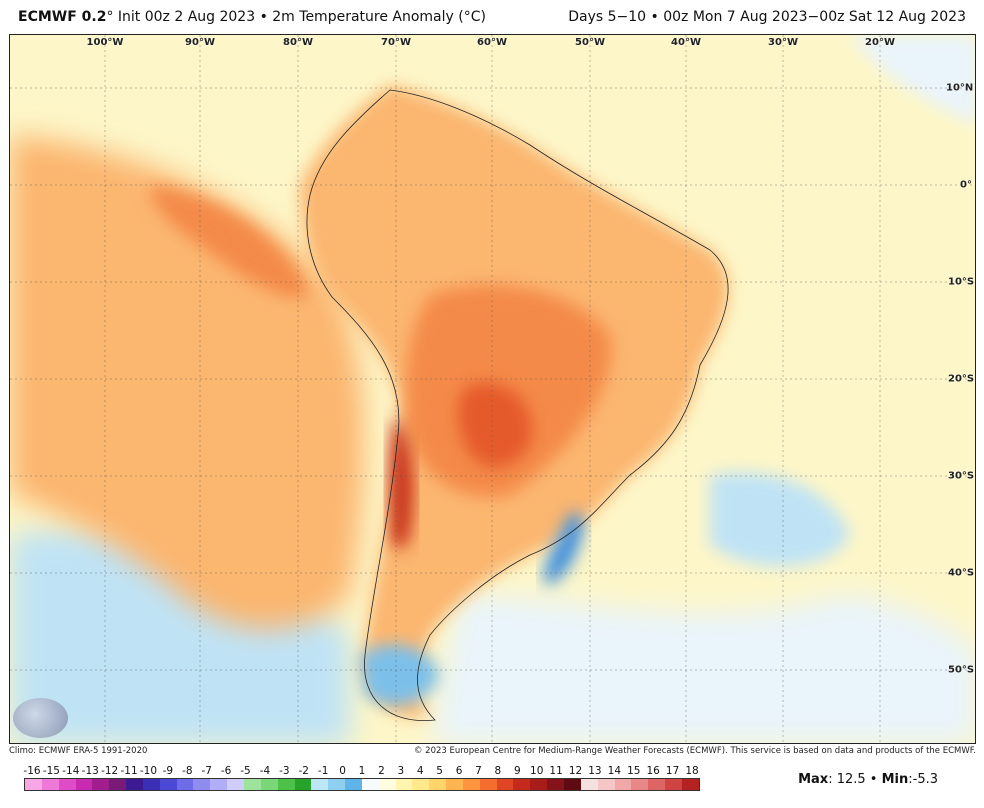  What do you see at coordinates (200, 42) in the screenshot?
I see `lon-label-90w: 90°W` at bounding box center [200, 42].